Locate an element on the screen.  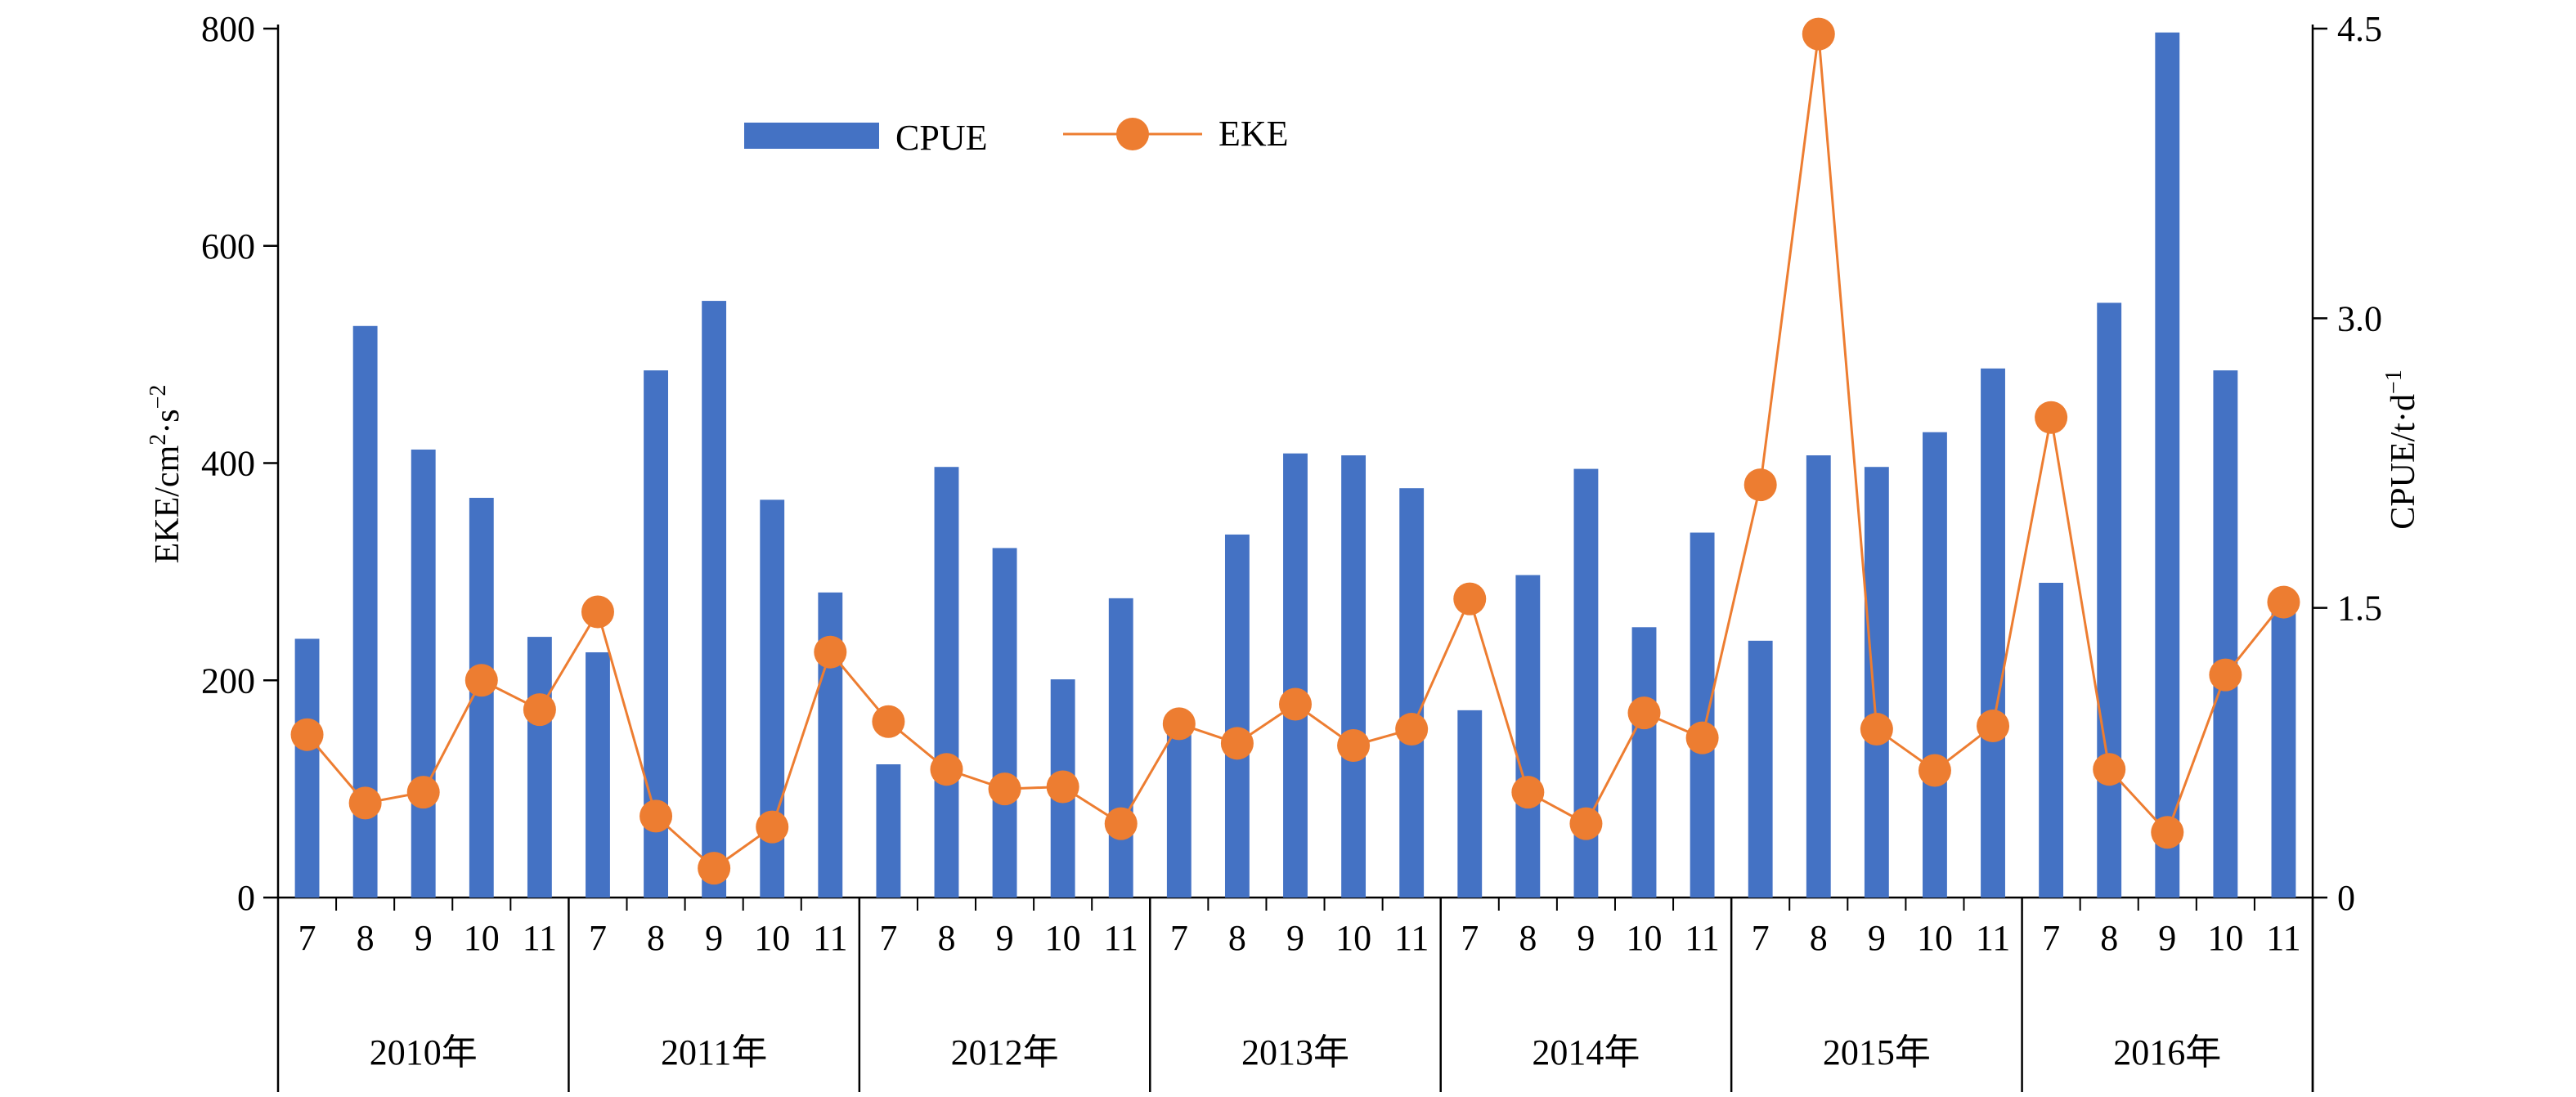
right-axis-title: CPUE/t·d−1 is located at coordinates (2401, 449).